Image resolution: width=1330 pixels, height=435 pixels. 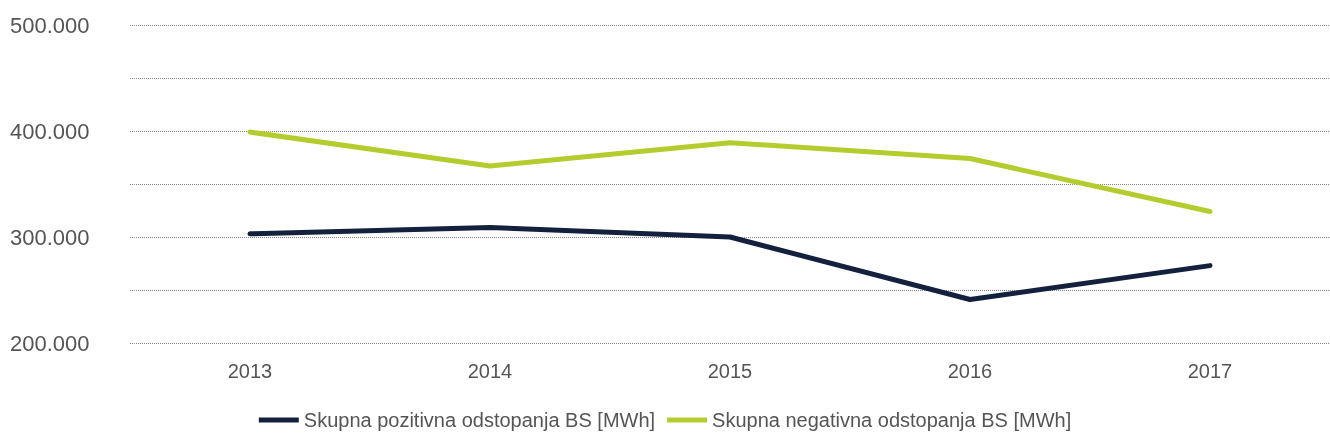 What do you see at coordinates (490, 371) in the screenshot?
I see `x-tick-label: 2014` at bounding box center [490, 371].